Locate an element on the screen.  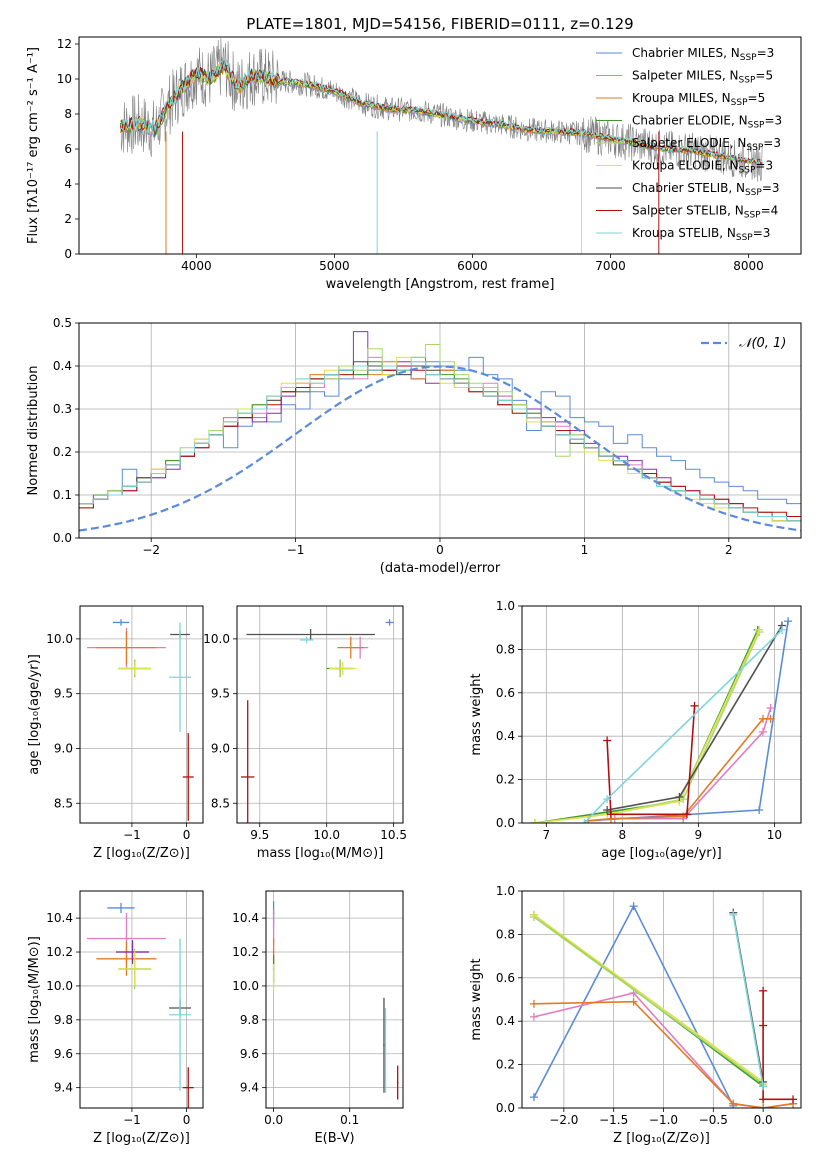
x-axis-label: E(B-V) is located at coordinates (334, 1138).